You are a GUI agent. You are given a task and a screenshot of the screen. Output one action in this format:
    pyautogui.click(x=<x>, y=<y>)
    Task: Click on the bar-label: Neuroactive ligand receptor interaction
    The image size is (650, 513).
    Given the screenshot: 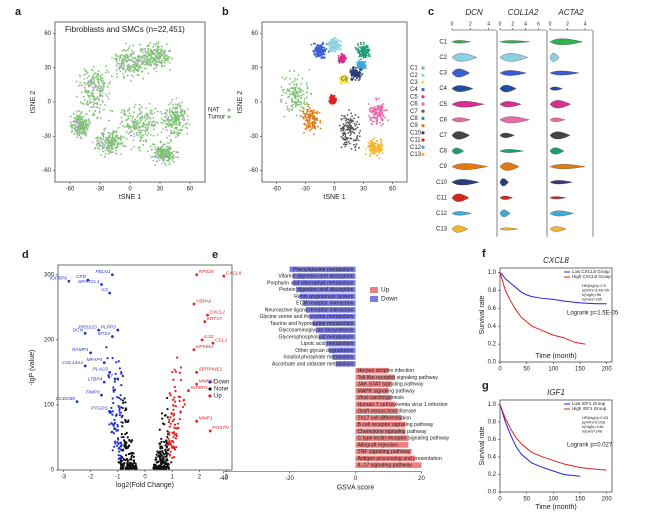 What is the action you would take?
    pyautogui.click(x=309, y=310)
    